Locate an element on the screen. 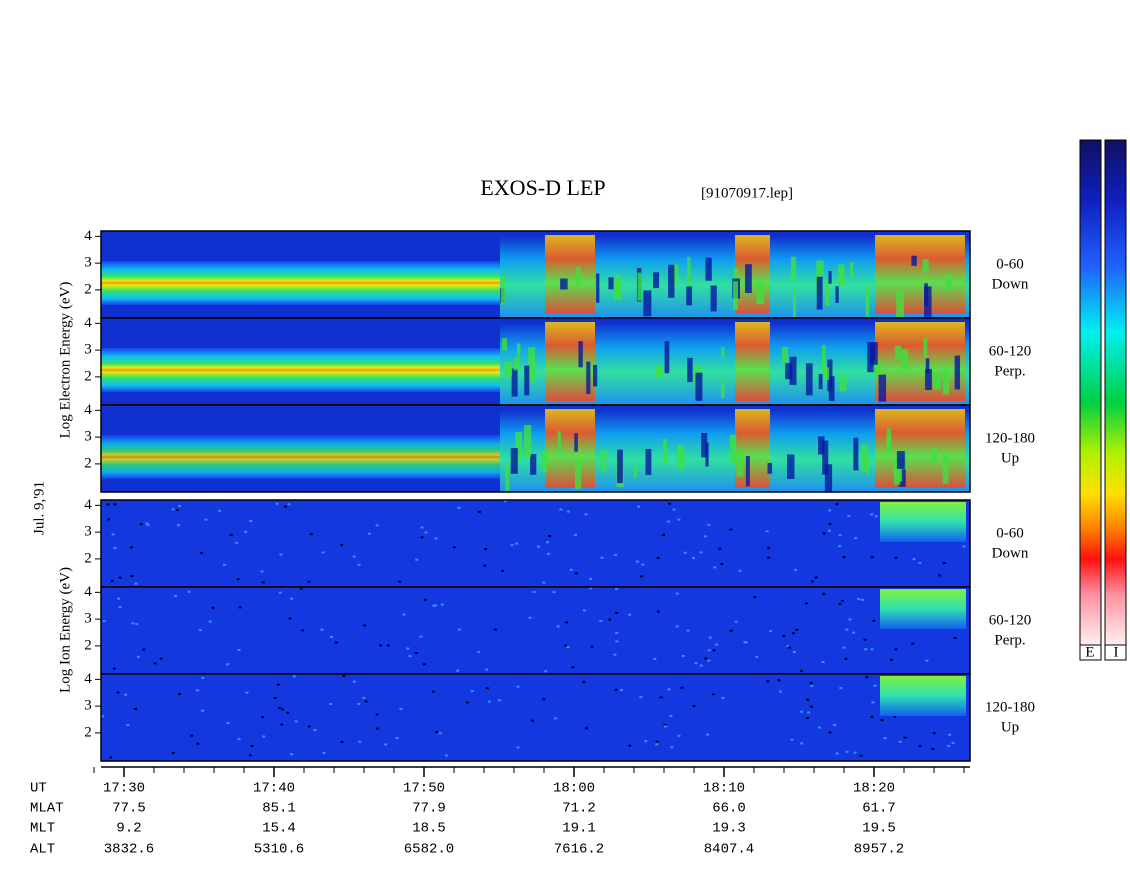  pitch-range: 120-180 is located at coordinates (1010, 438).